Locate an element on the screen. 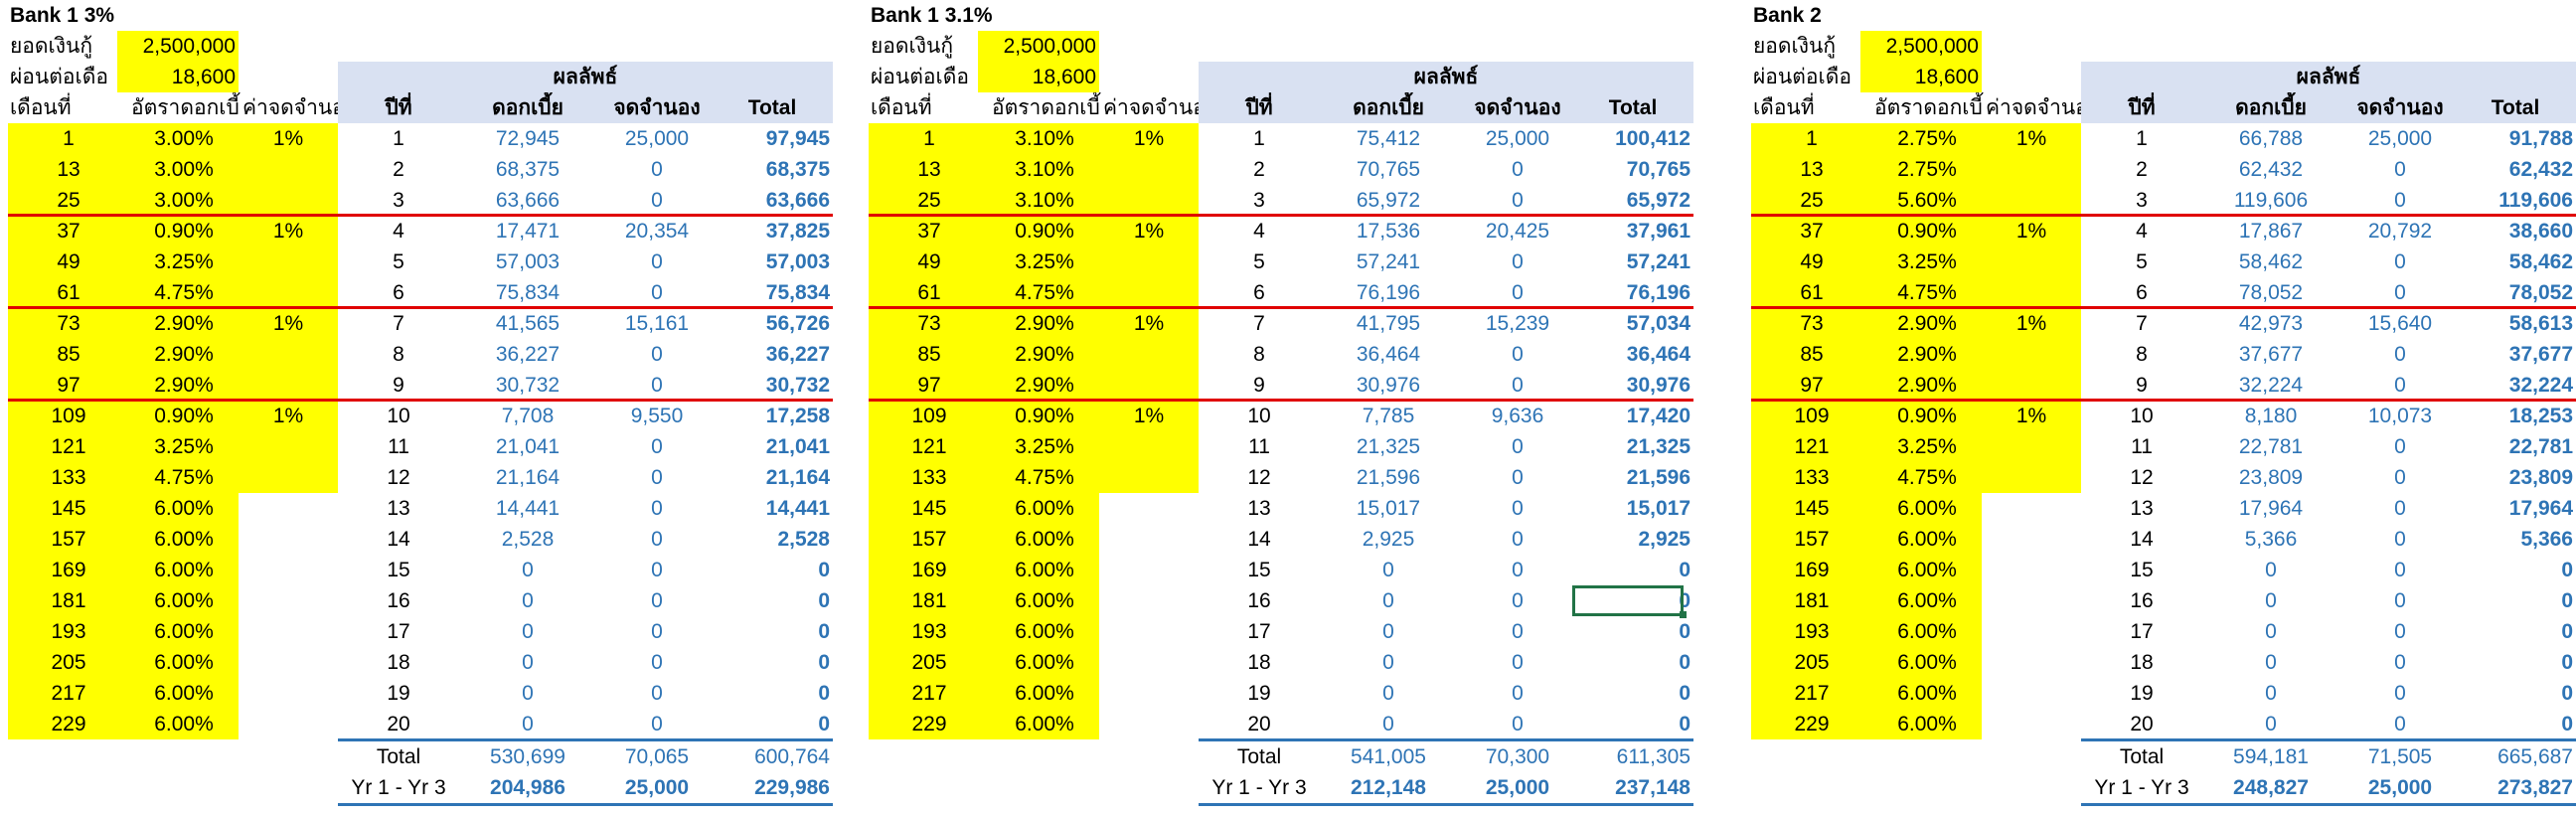 The height and width of the screenshot is (817, 2576). total-mortgage: 70,065 is located at coordinates (657, 757).